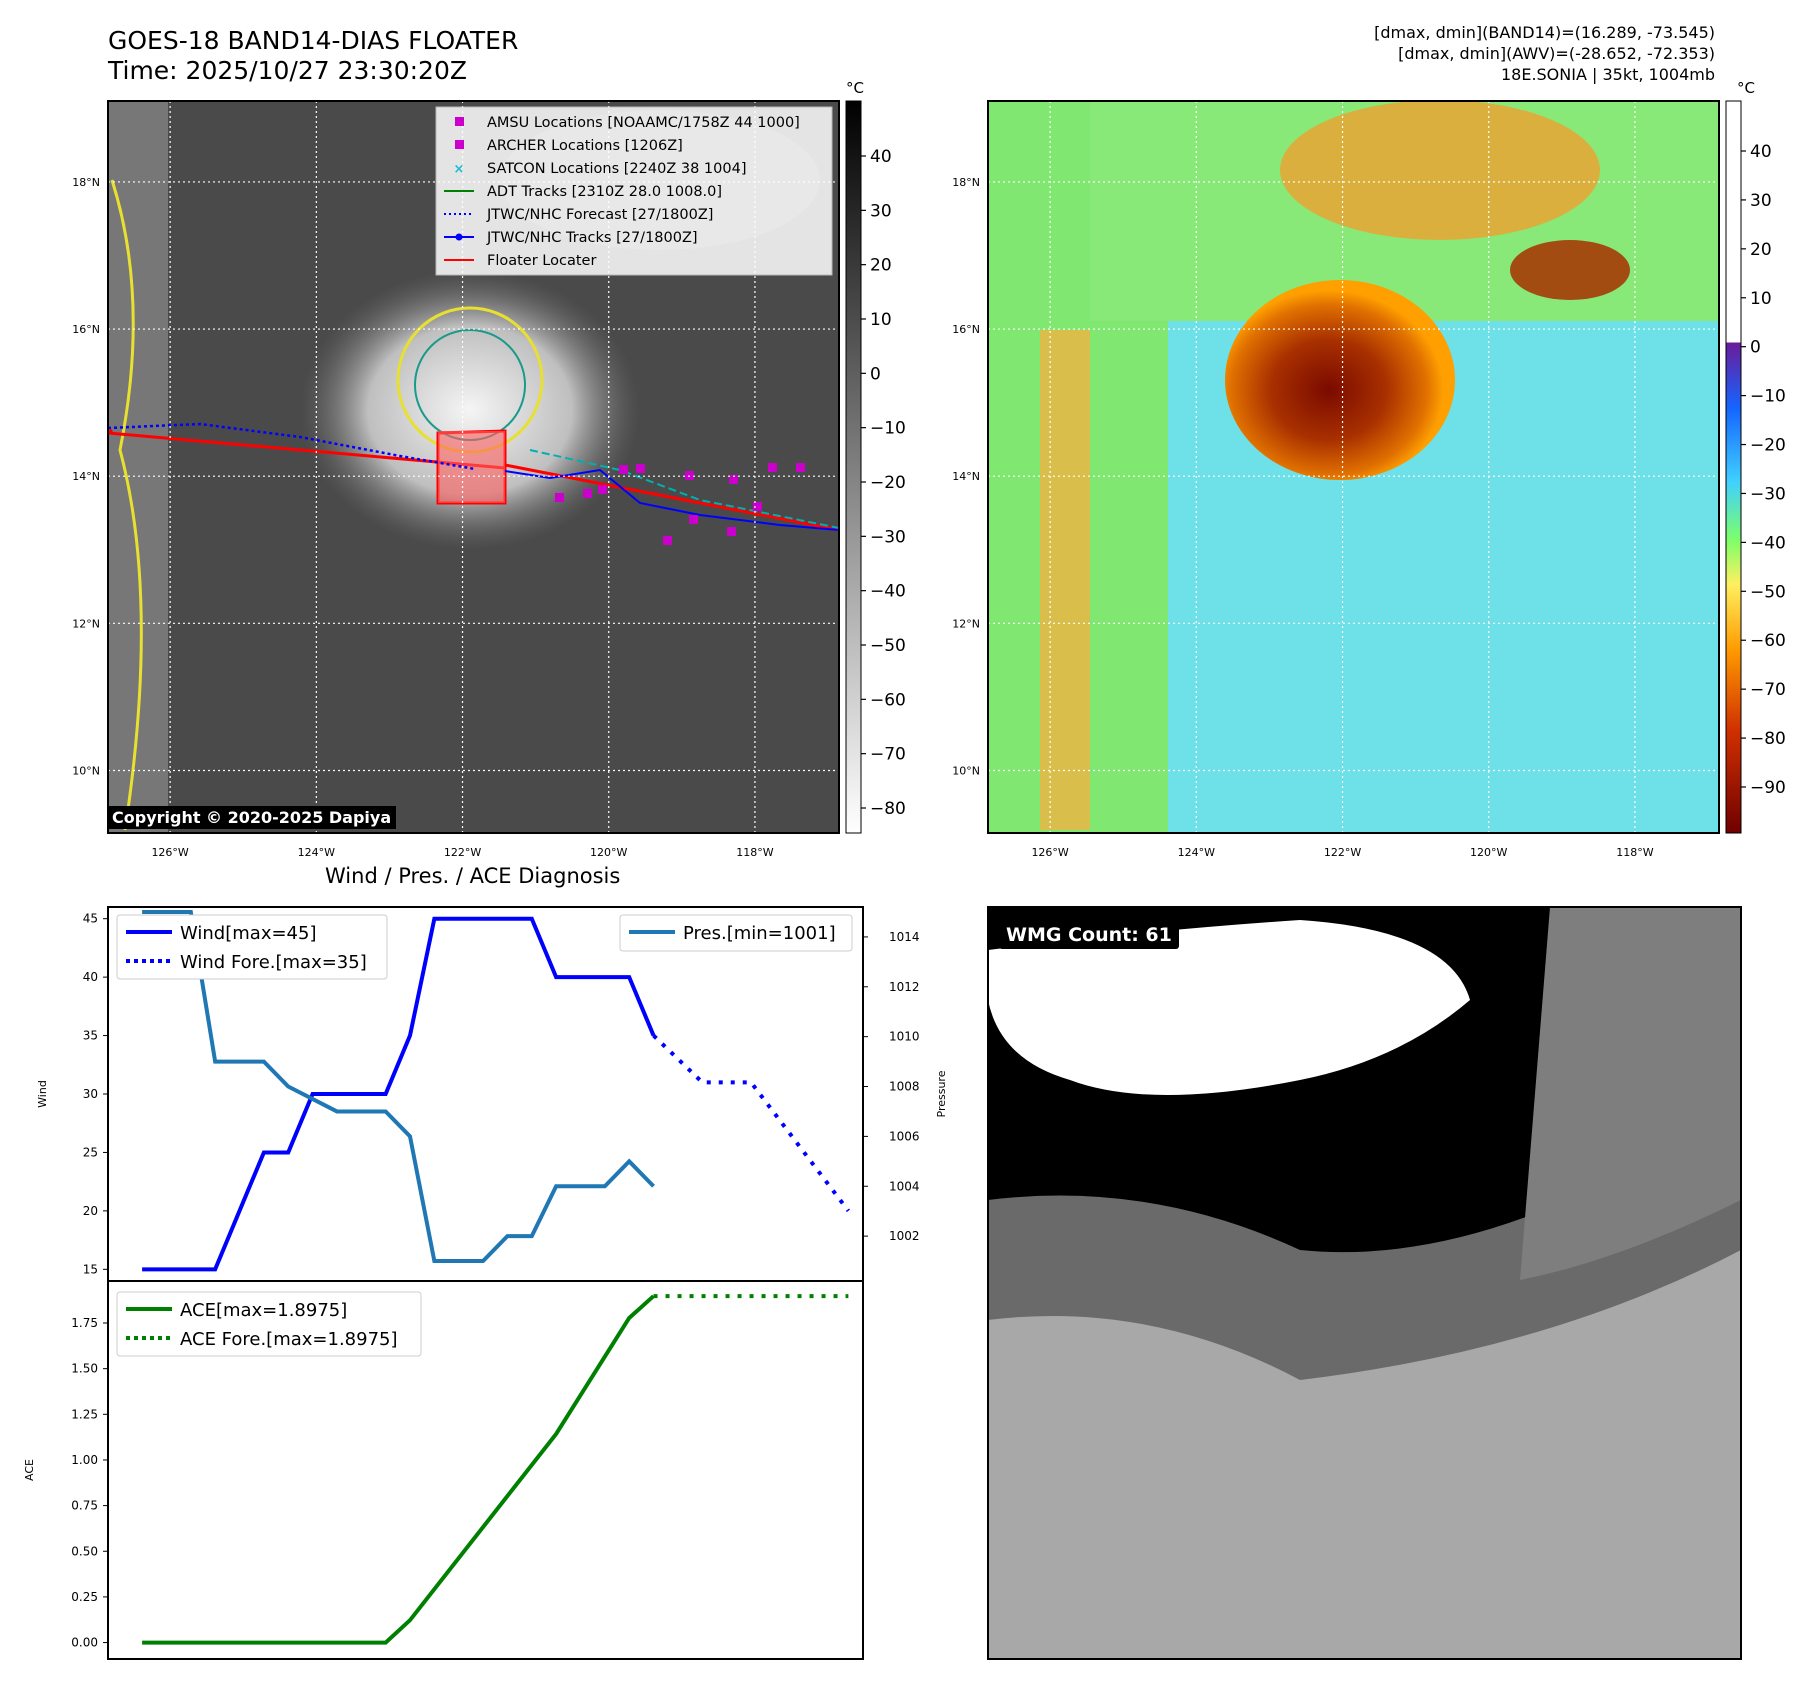  I want to click on colorbar-tick-label: 0, so click(875, 374).